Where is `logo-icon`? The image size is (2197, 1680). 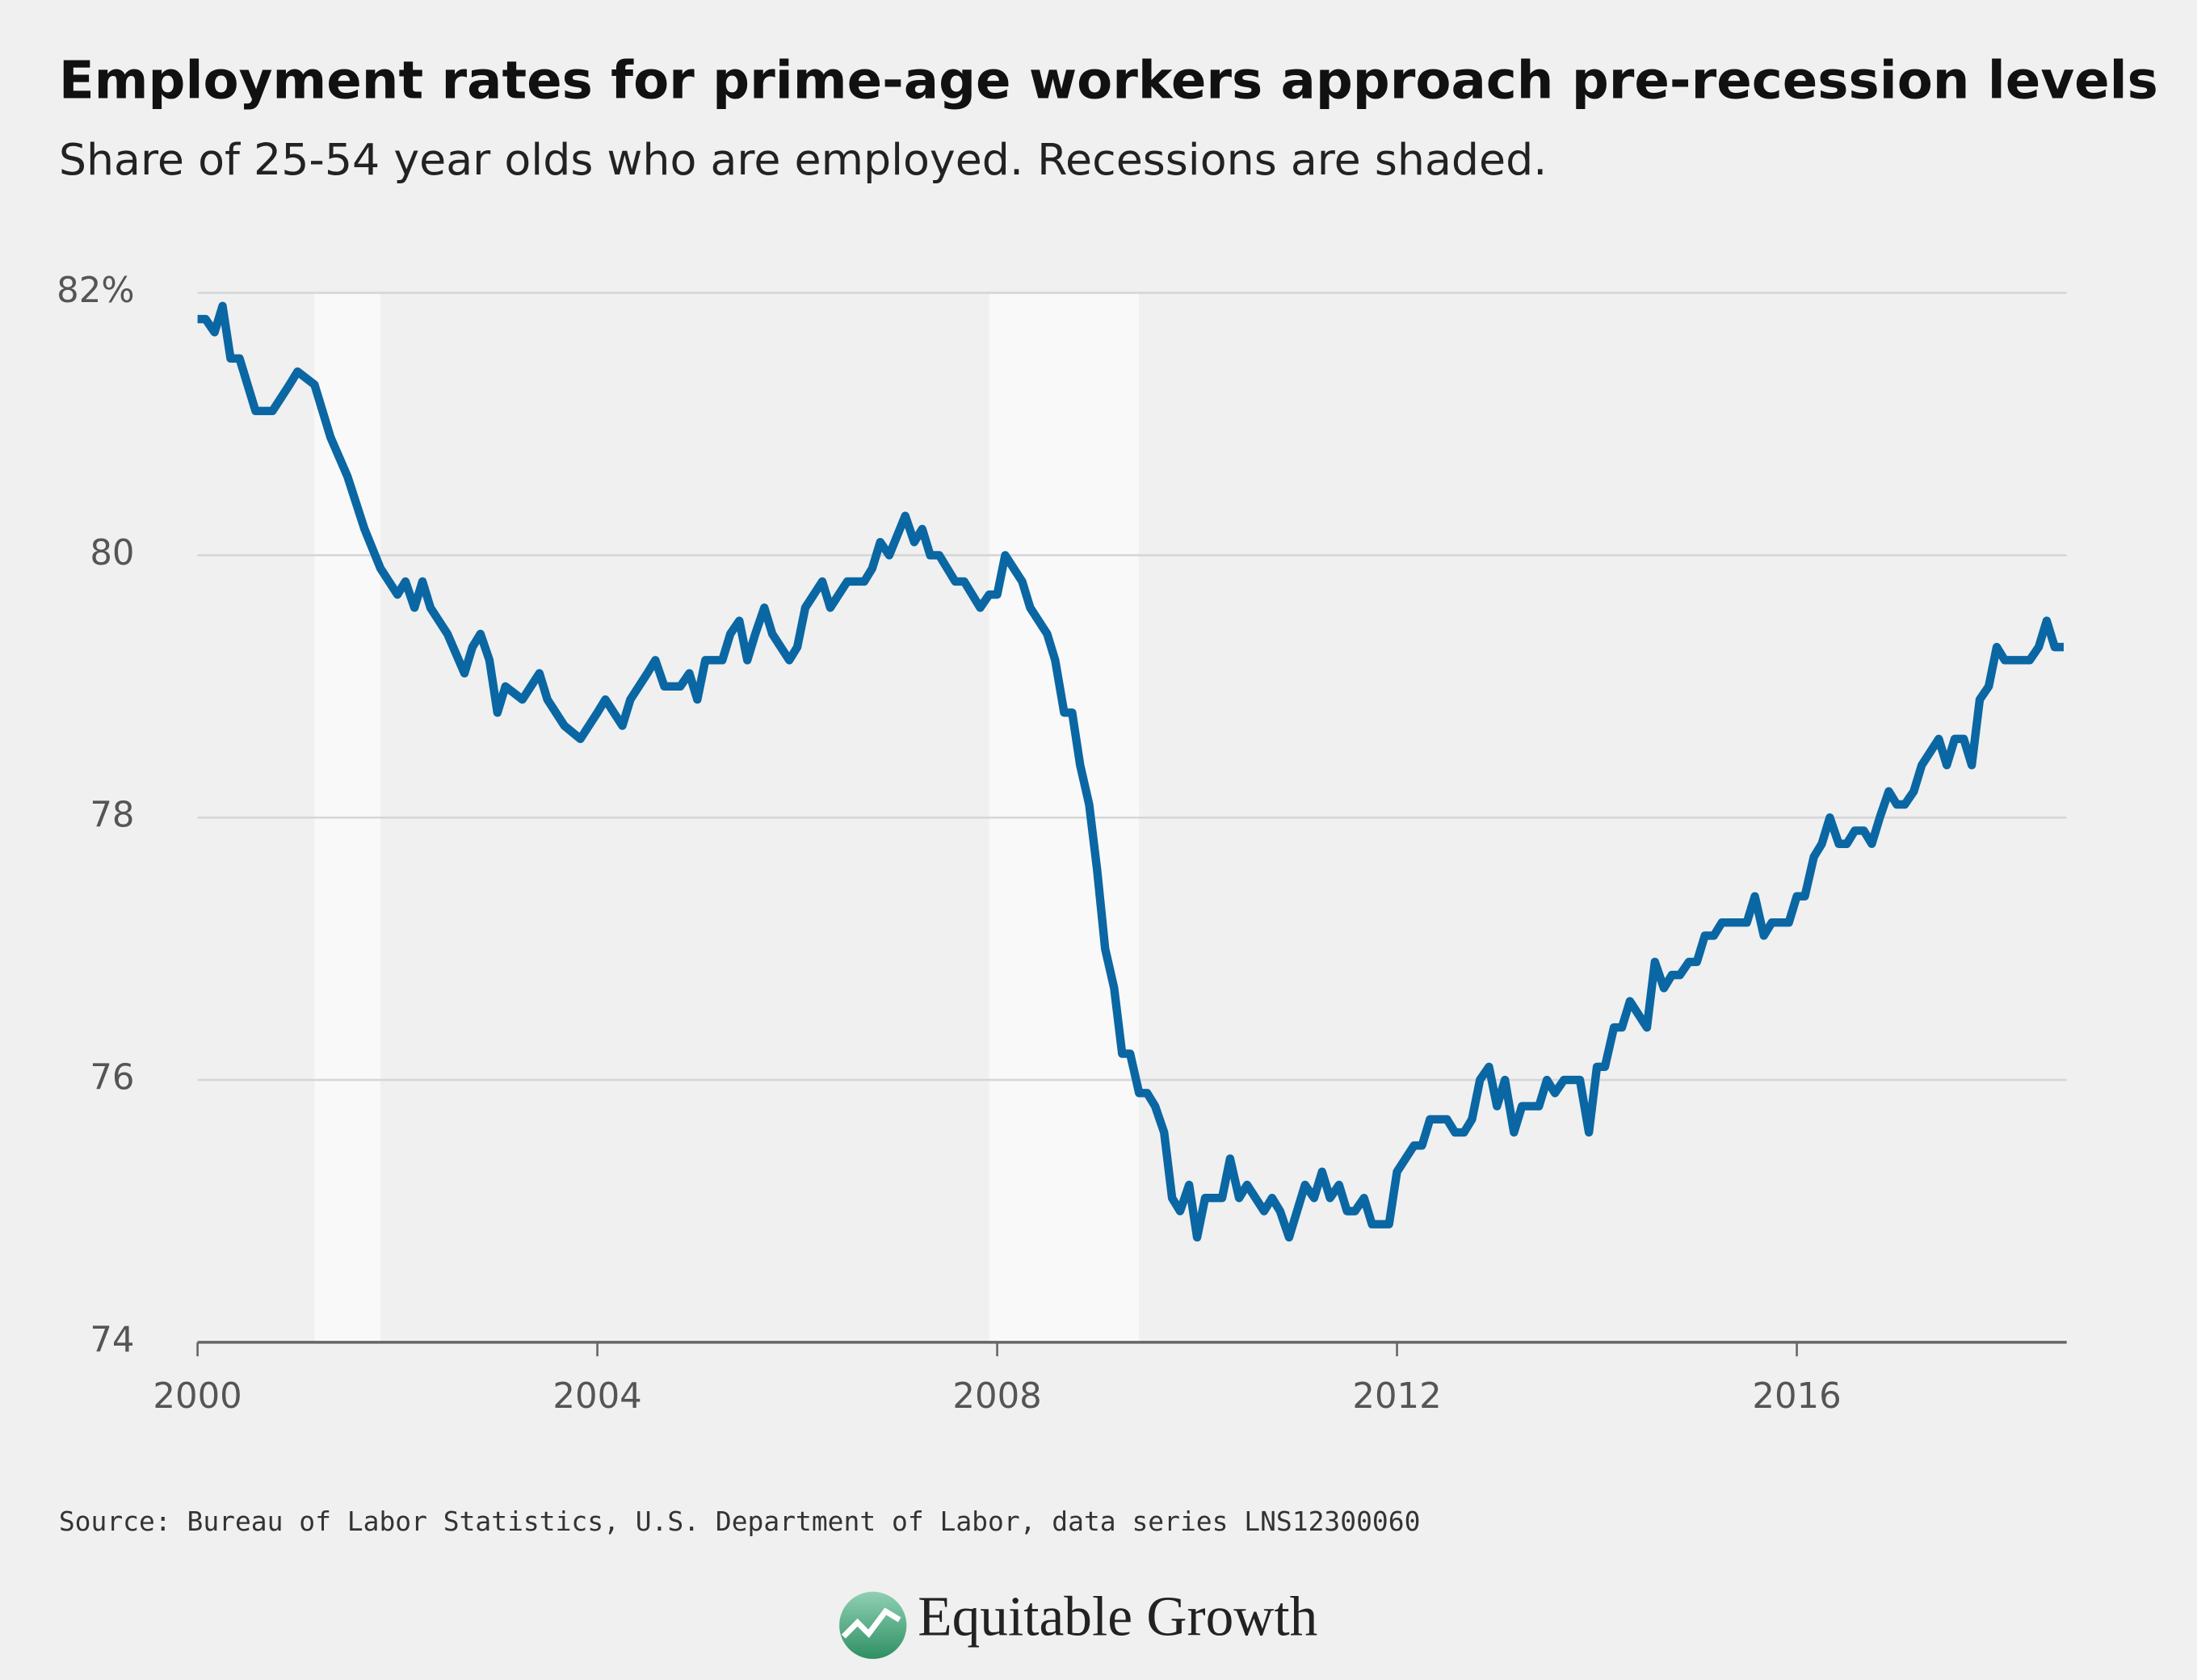
logo-icon is located at coordinates (873, 1625).